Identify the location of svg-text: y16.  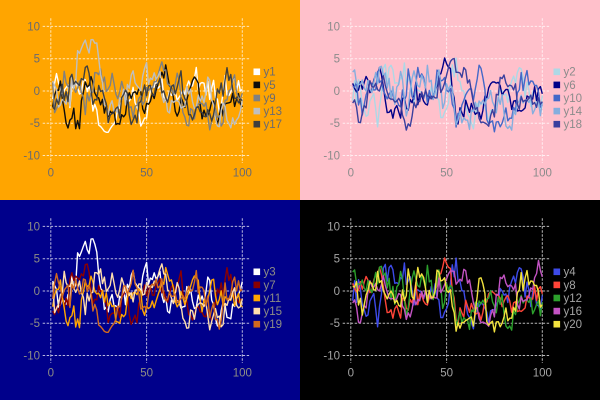
(573, 312).